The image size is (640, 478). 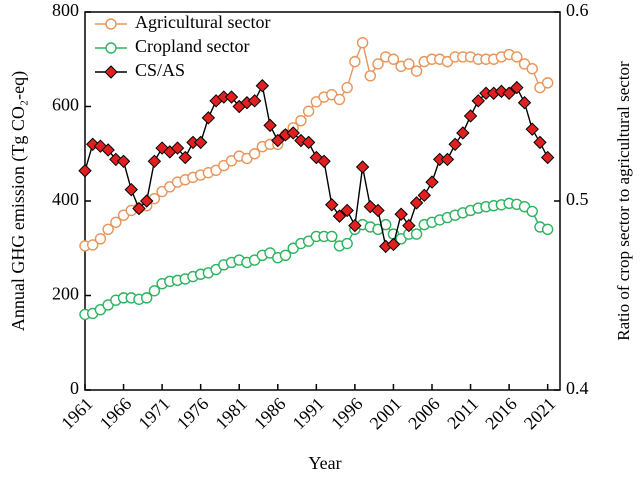 What do you see at coordinates (65, 10) in the screenshot?
I see `y-tick-label: 800` at bounding box center [65, 10].